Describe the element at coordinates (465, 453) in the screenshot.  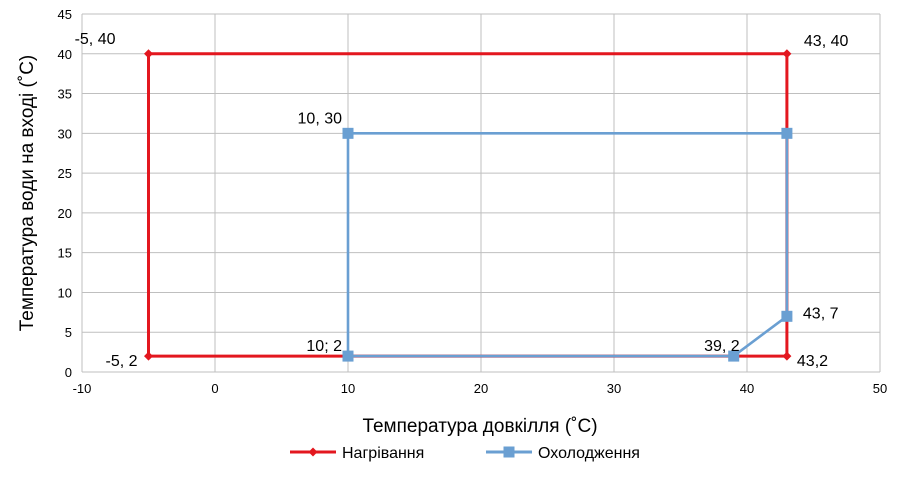
I see `legend: Нагрівання Охолодження` at that location.